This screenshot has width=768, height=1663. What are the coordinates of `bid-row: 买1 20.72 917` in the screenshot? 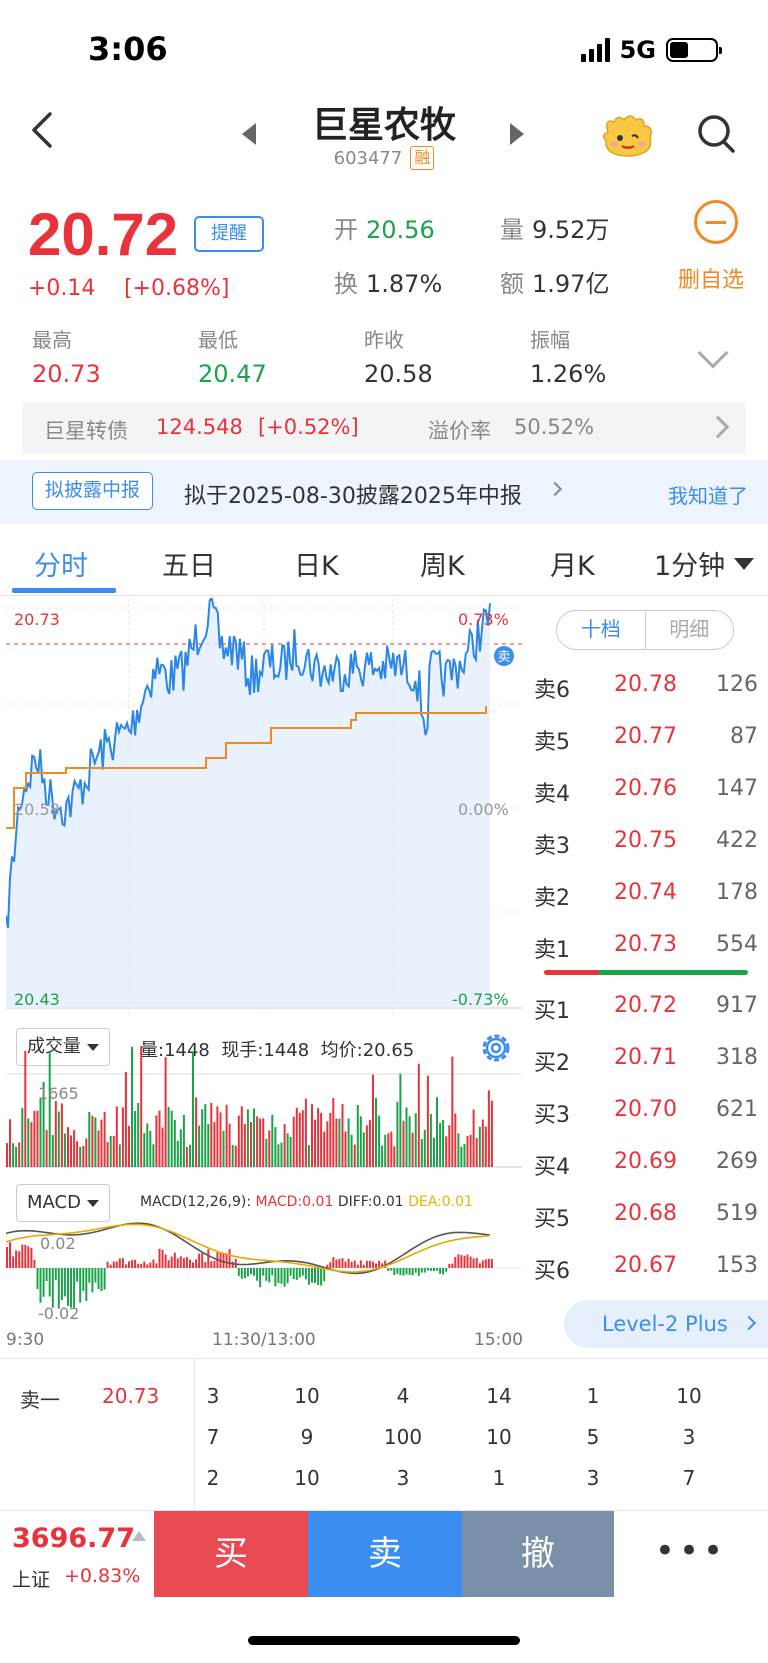 It's located at (646, 1008).